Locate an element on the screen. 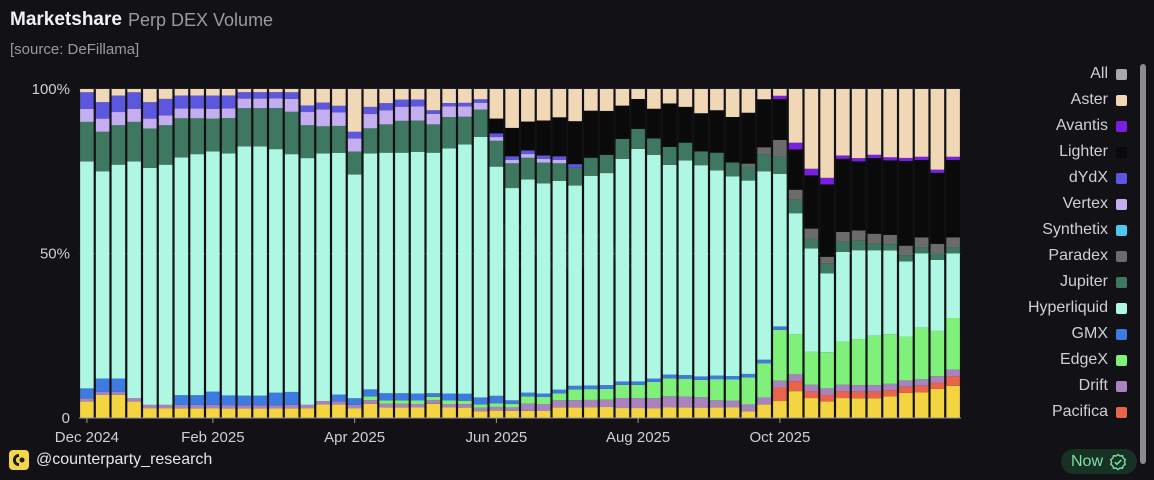 This screenshot has width=1154, height=480. legend-scrollbar is located at coordinates (1143, 264).